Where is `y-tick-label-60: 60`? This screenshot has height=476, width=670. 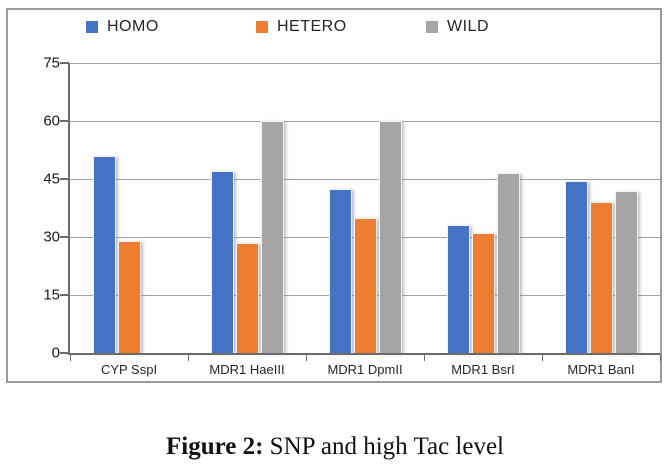
y-tick-label-60: 60 is located at coordinates (51, 121).